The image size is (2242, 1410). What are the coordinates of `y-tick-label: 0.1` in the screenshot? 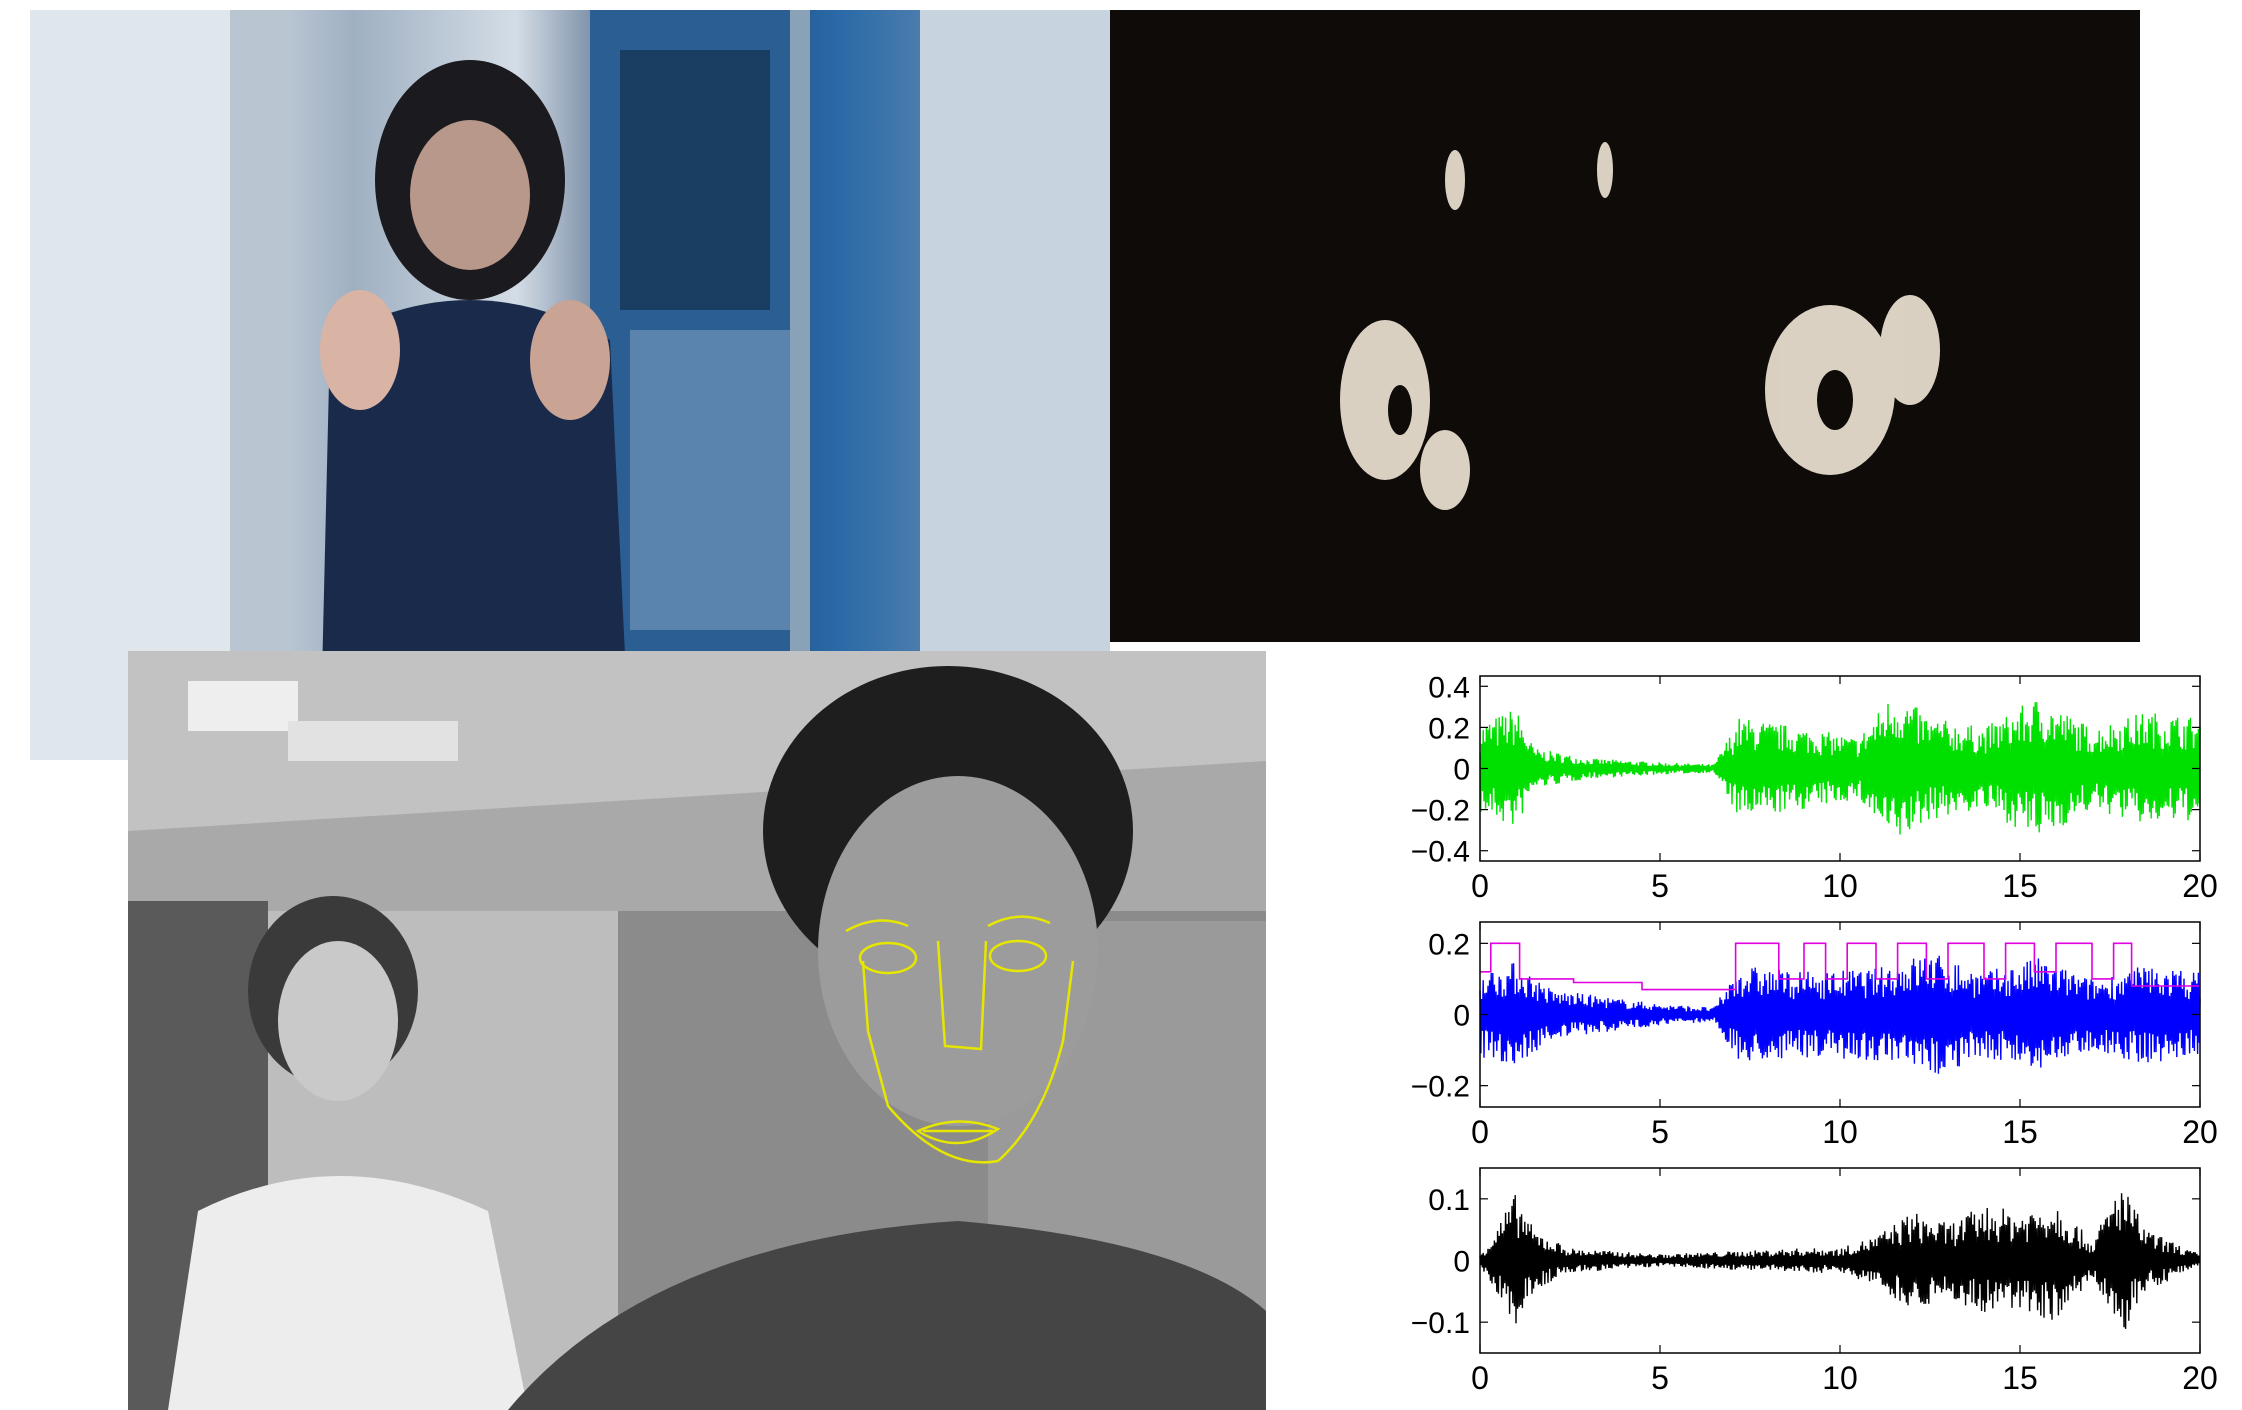 It's located at (1449, 1200).